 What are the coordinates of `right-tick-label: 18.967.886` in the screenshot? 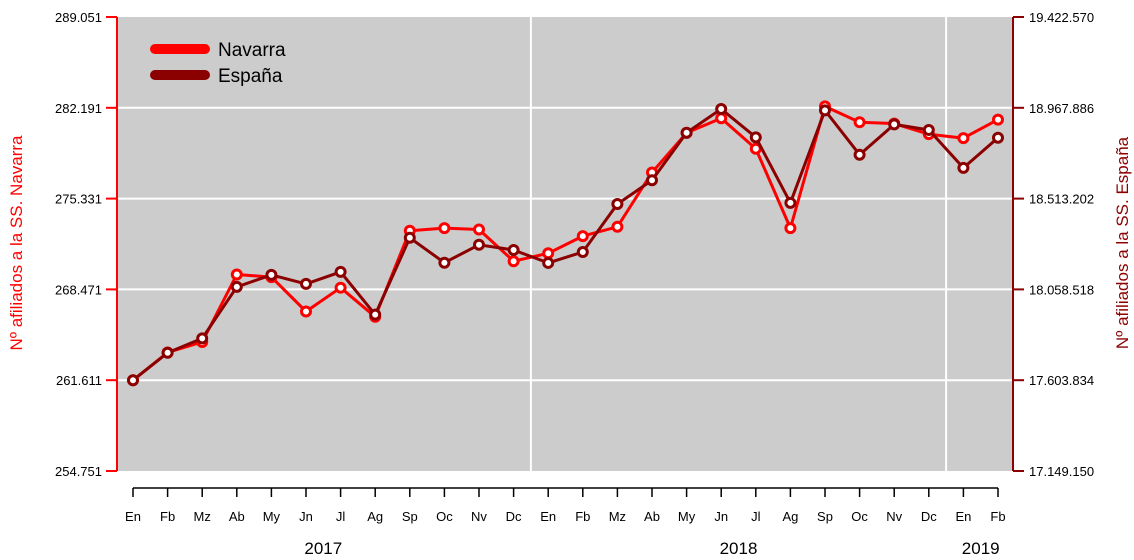 It's located at (1061, 108).